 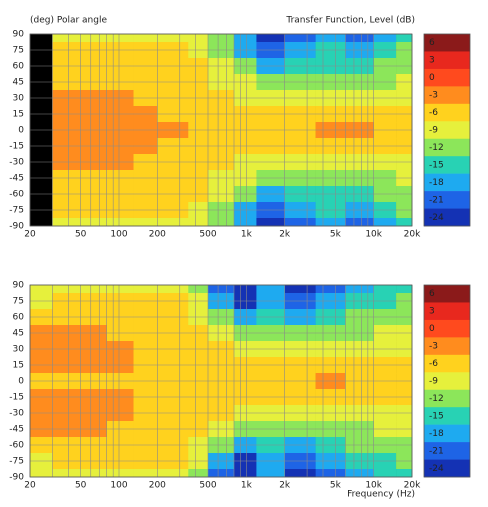 What do you see at coordinates (412, 486) in the screenshot?
I see `x-tick-label: 20k` at bounding box center [412, 486].